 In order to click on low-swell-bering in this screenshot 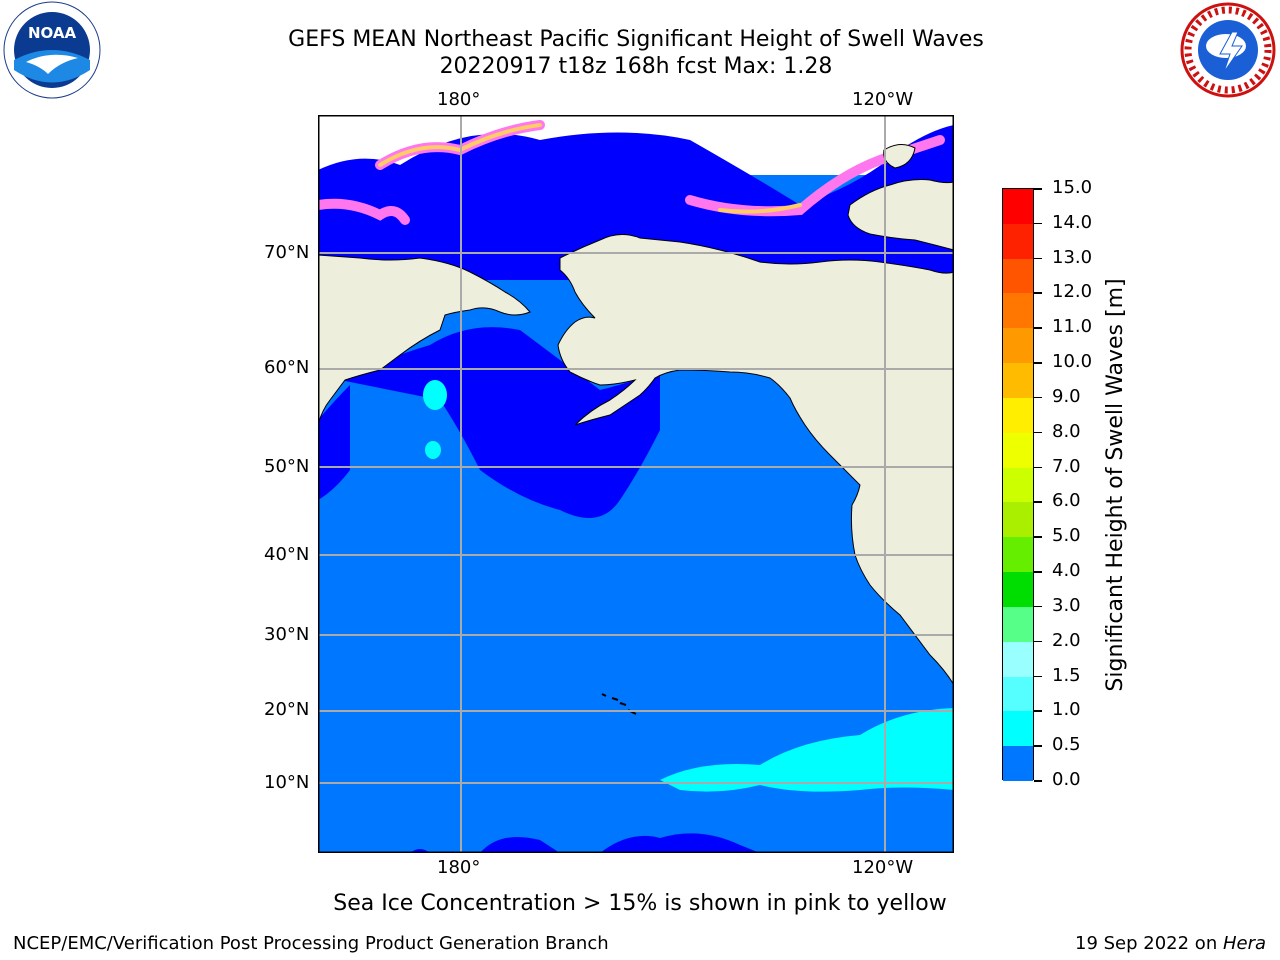, I will do `click(500, 422)`.